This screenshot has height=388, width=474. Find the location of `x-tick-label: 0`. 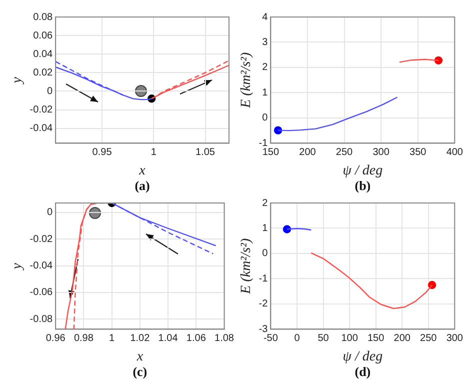

x-tick-label: 0 is located at coordinates (297, 338).